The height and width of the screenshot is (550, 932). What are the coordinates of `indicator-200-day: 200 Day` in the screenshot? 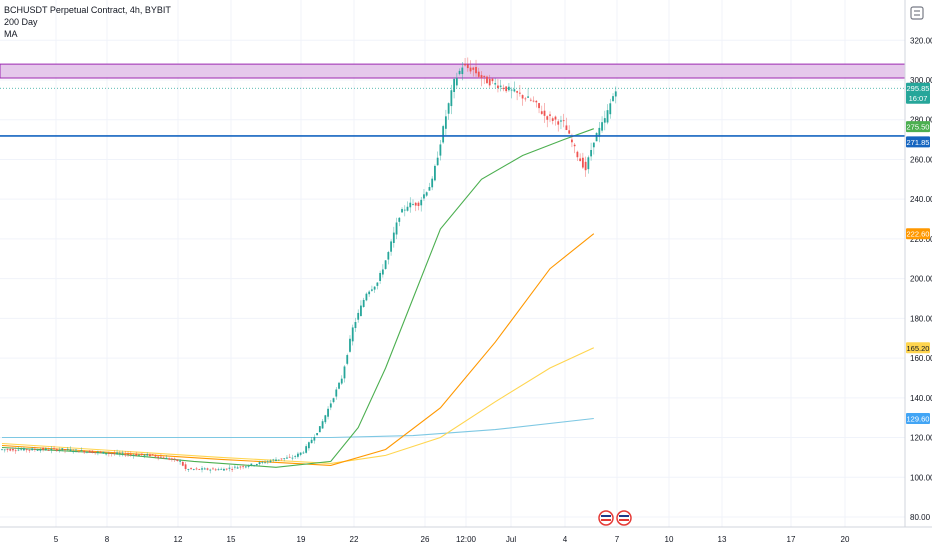 It's located at (21, 22).